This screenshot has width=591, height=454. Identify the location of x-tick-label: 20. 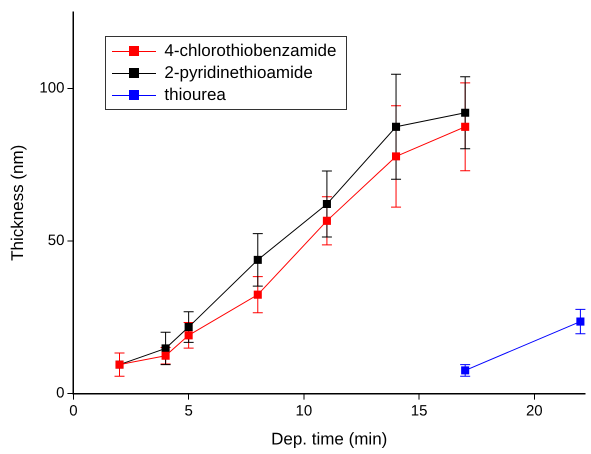
(534, 411).